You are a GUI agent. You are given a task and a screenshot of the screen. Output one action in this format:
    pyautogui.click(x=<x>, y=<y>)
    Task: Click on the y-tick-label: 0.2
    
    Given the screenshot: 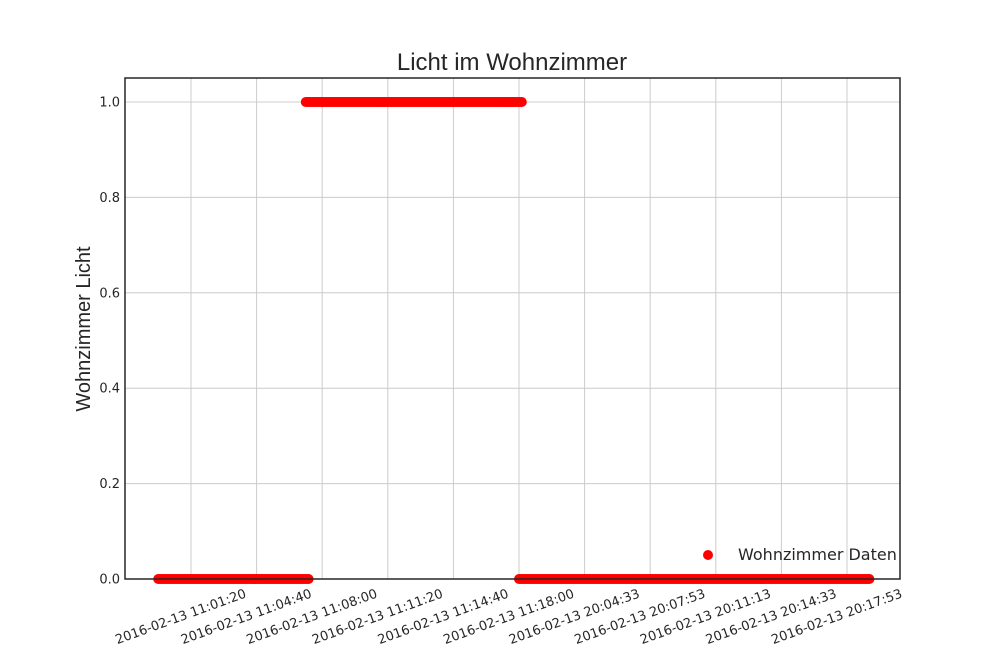 What is the action you would take?
    pyautogui.click(x=109, y=484)
    